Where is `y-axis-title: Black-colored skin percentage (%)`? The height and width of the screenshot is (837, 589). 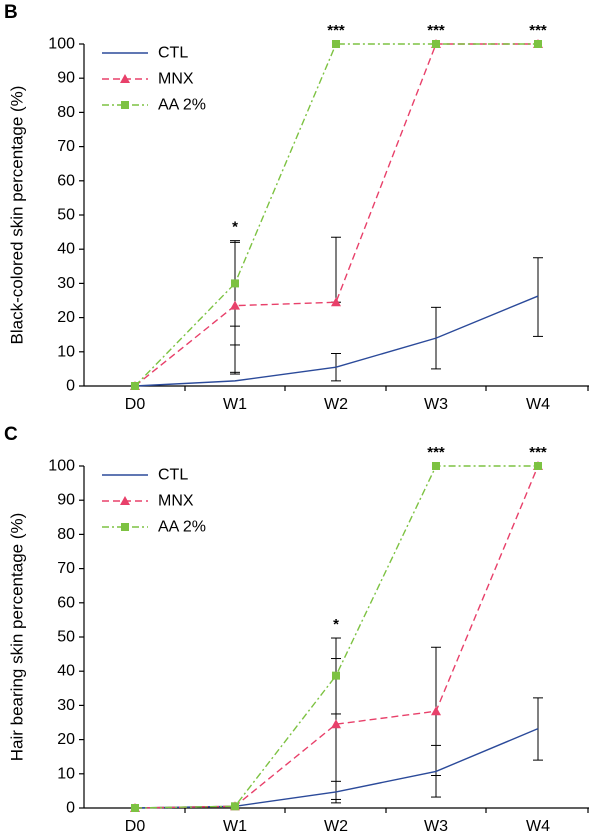
y-axis-title: Black-colored skin percentage (%) is located at coordinates (16, 215).